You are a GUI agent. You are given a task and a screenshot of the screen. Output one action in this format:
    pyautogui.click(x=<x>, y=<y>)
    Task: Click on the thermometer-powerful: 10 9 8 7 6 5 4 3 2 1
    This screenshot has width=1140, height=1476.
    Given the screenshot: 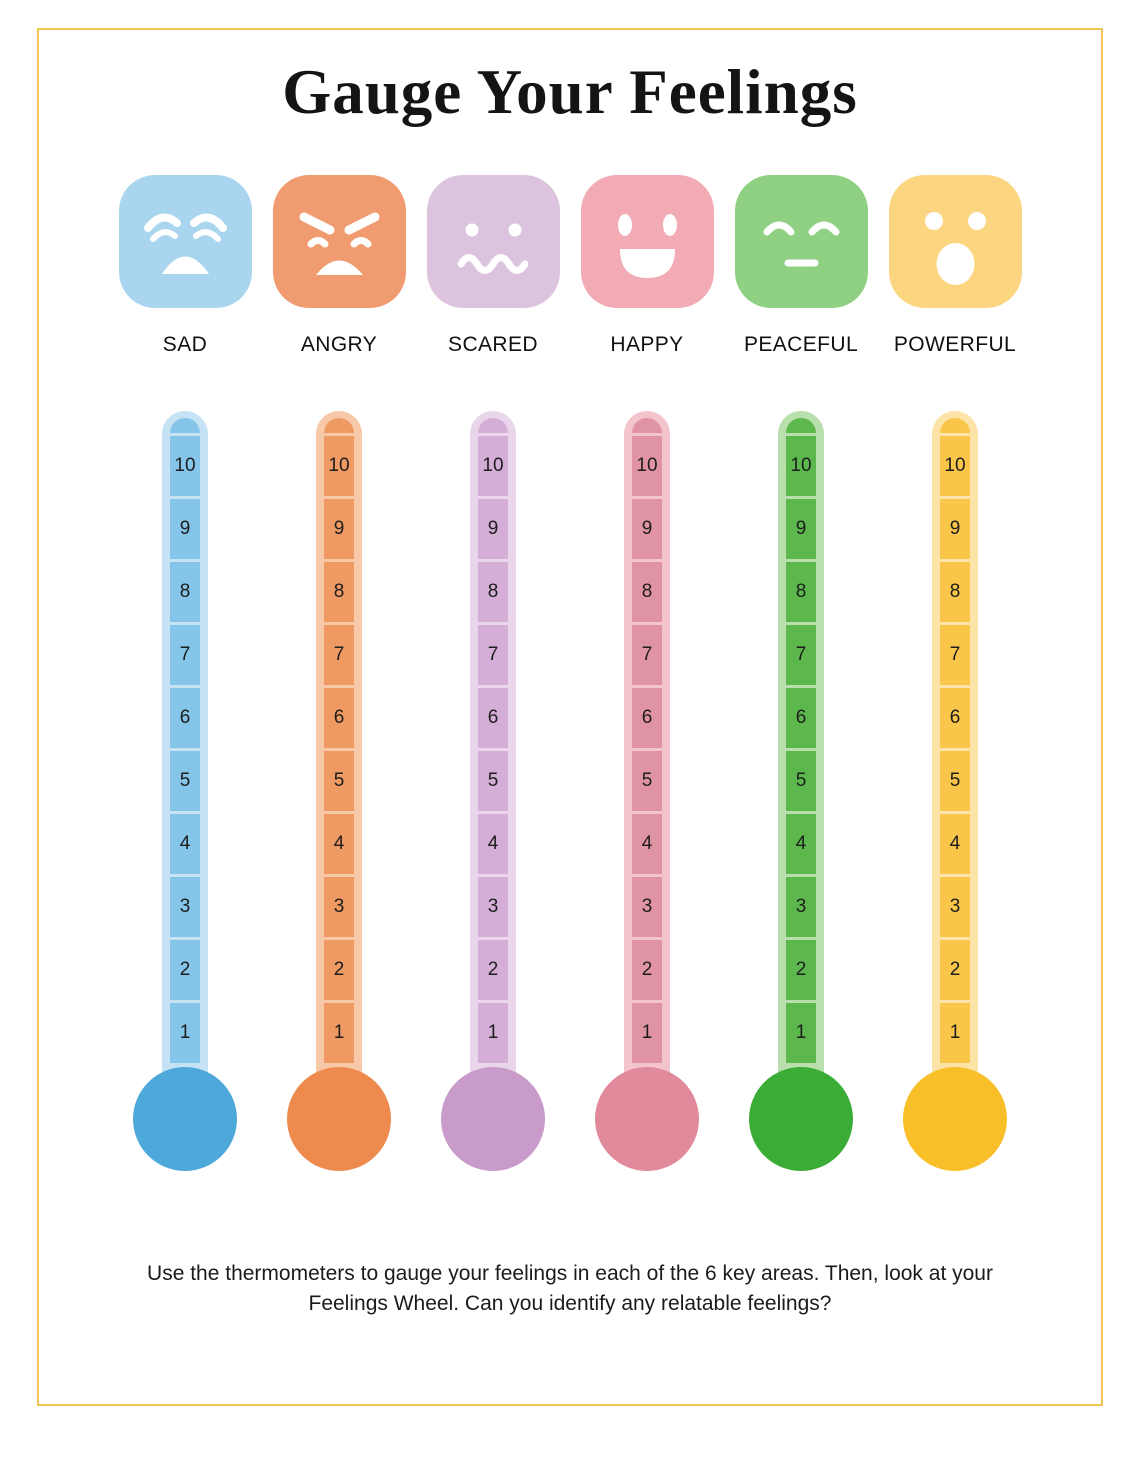 What is the action you would take?
    pyautogui.click(x=955, y=791)
    